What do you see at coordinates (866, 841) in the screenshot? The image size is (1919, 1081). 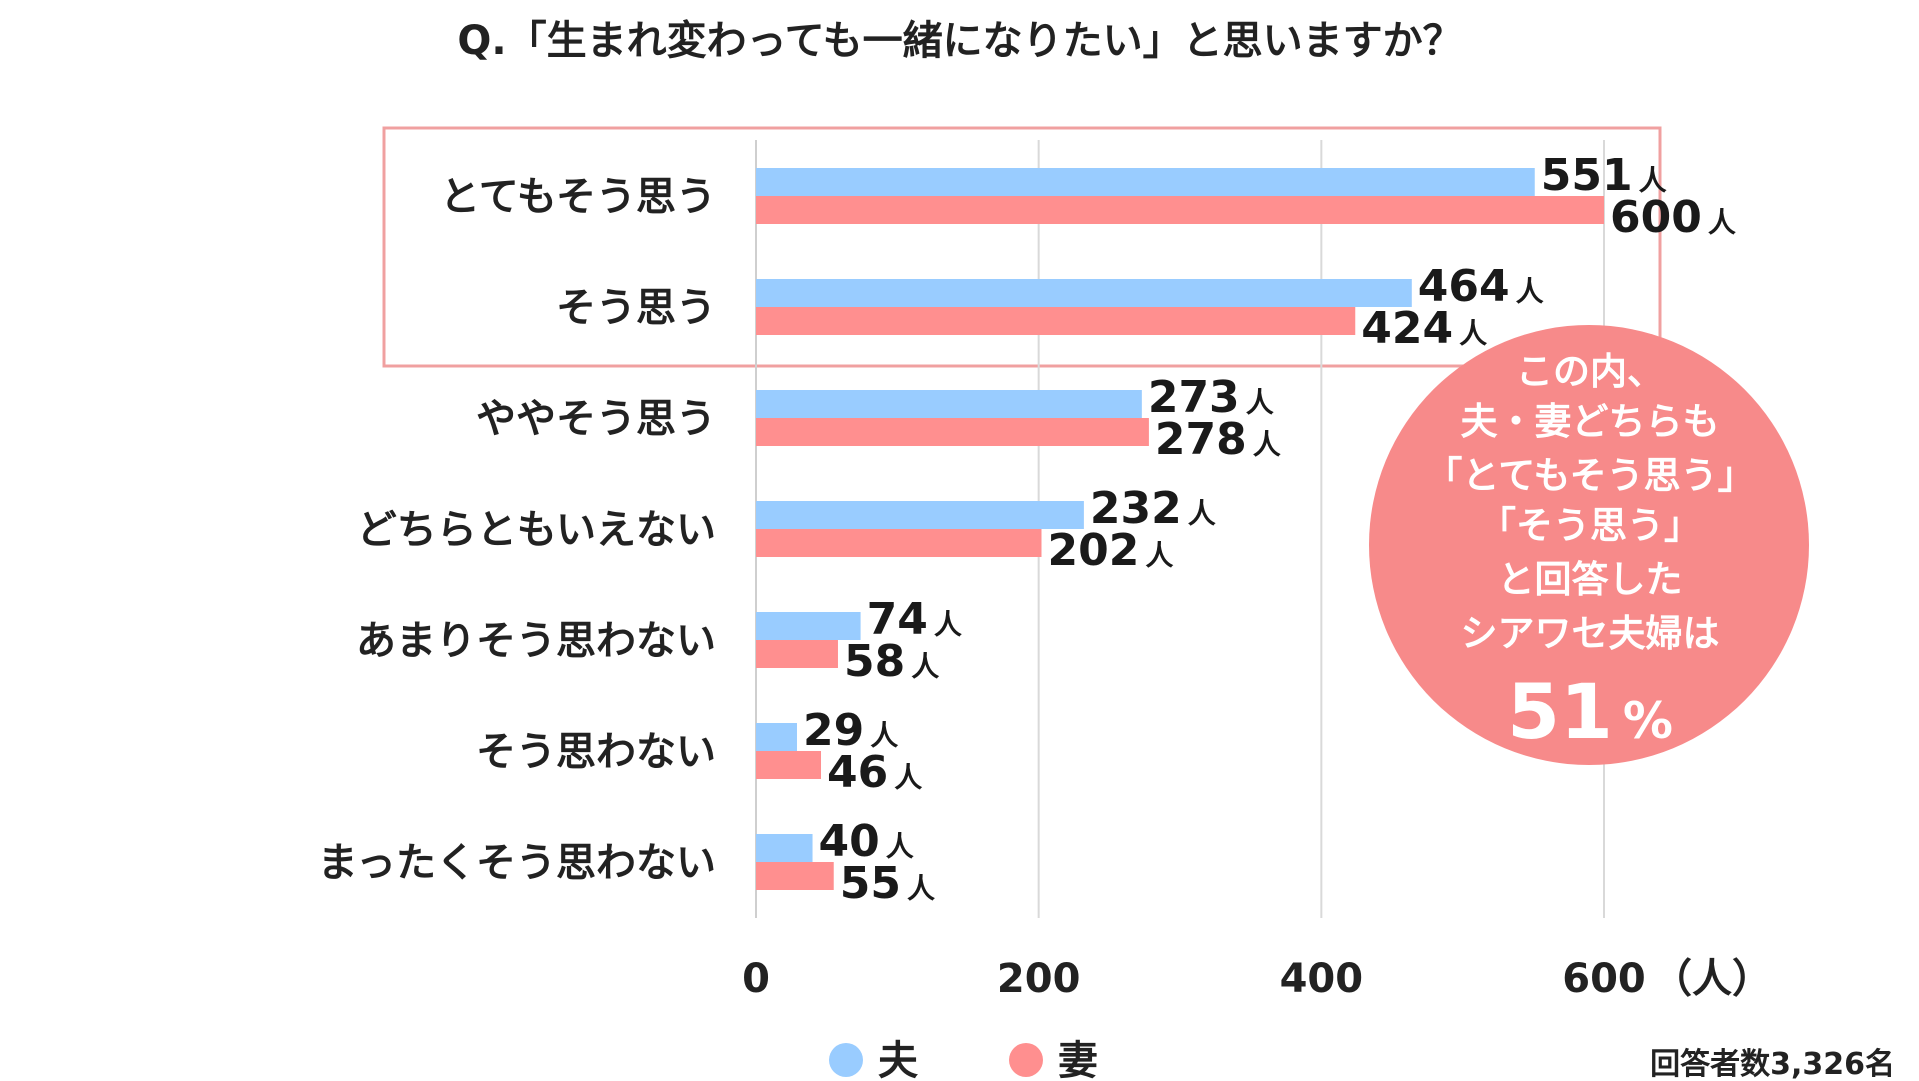 I see `data-label: 40 人` at bounding box center [866, 841].